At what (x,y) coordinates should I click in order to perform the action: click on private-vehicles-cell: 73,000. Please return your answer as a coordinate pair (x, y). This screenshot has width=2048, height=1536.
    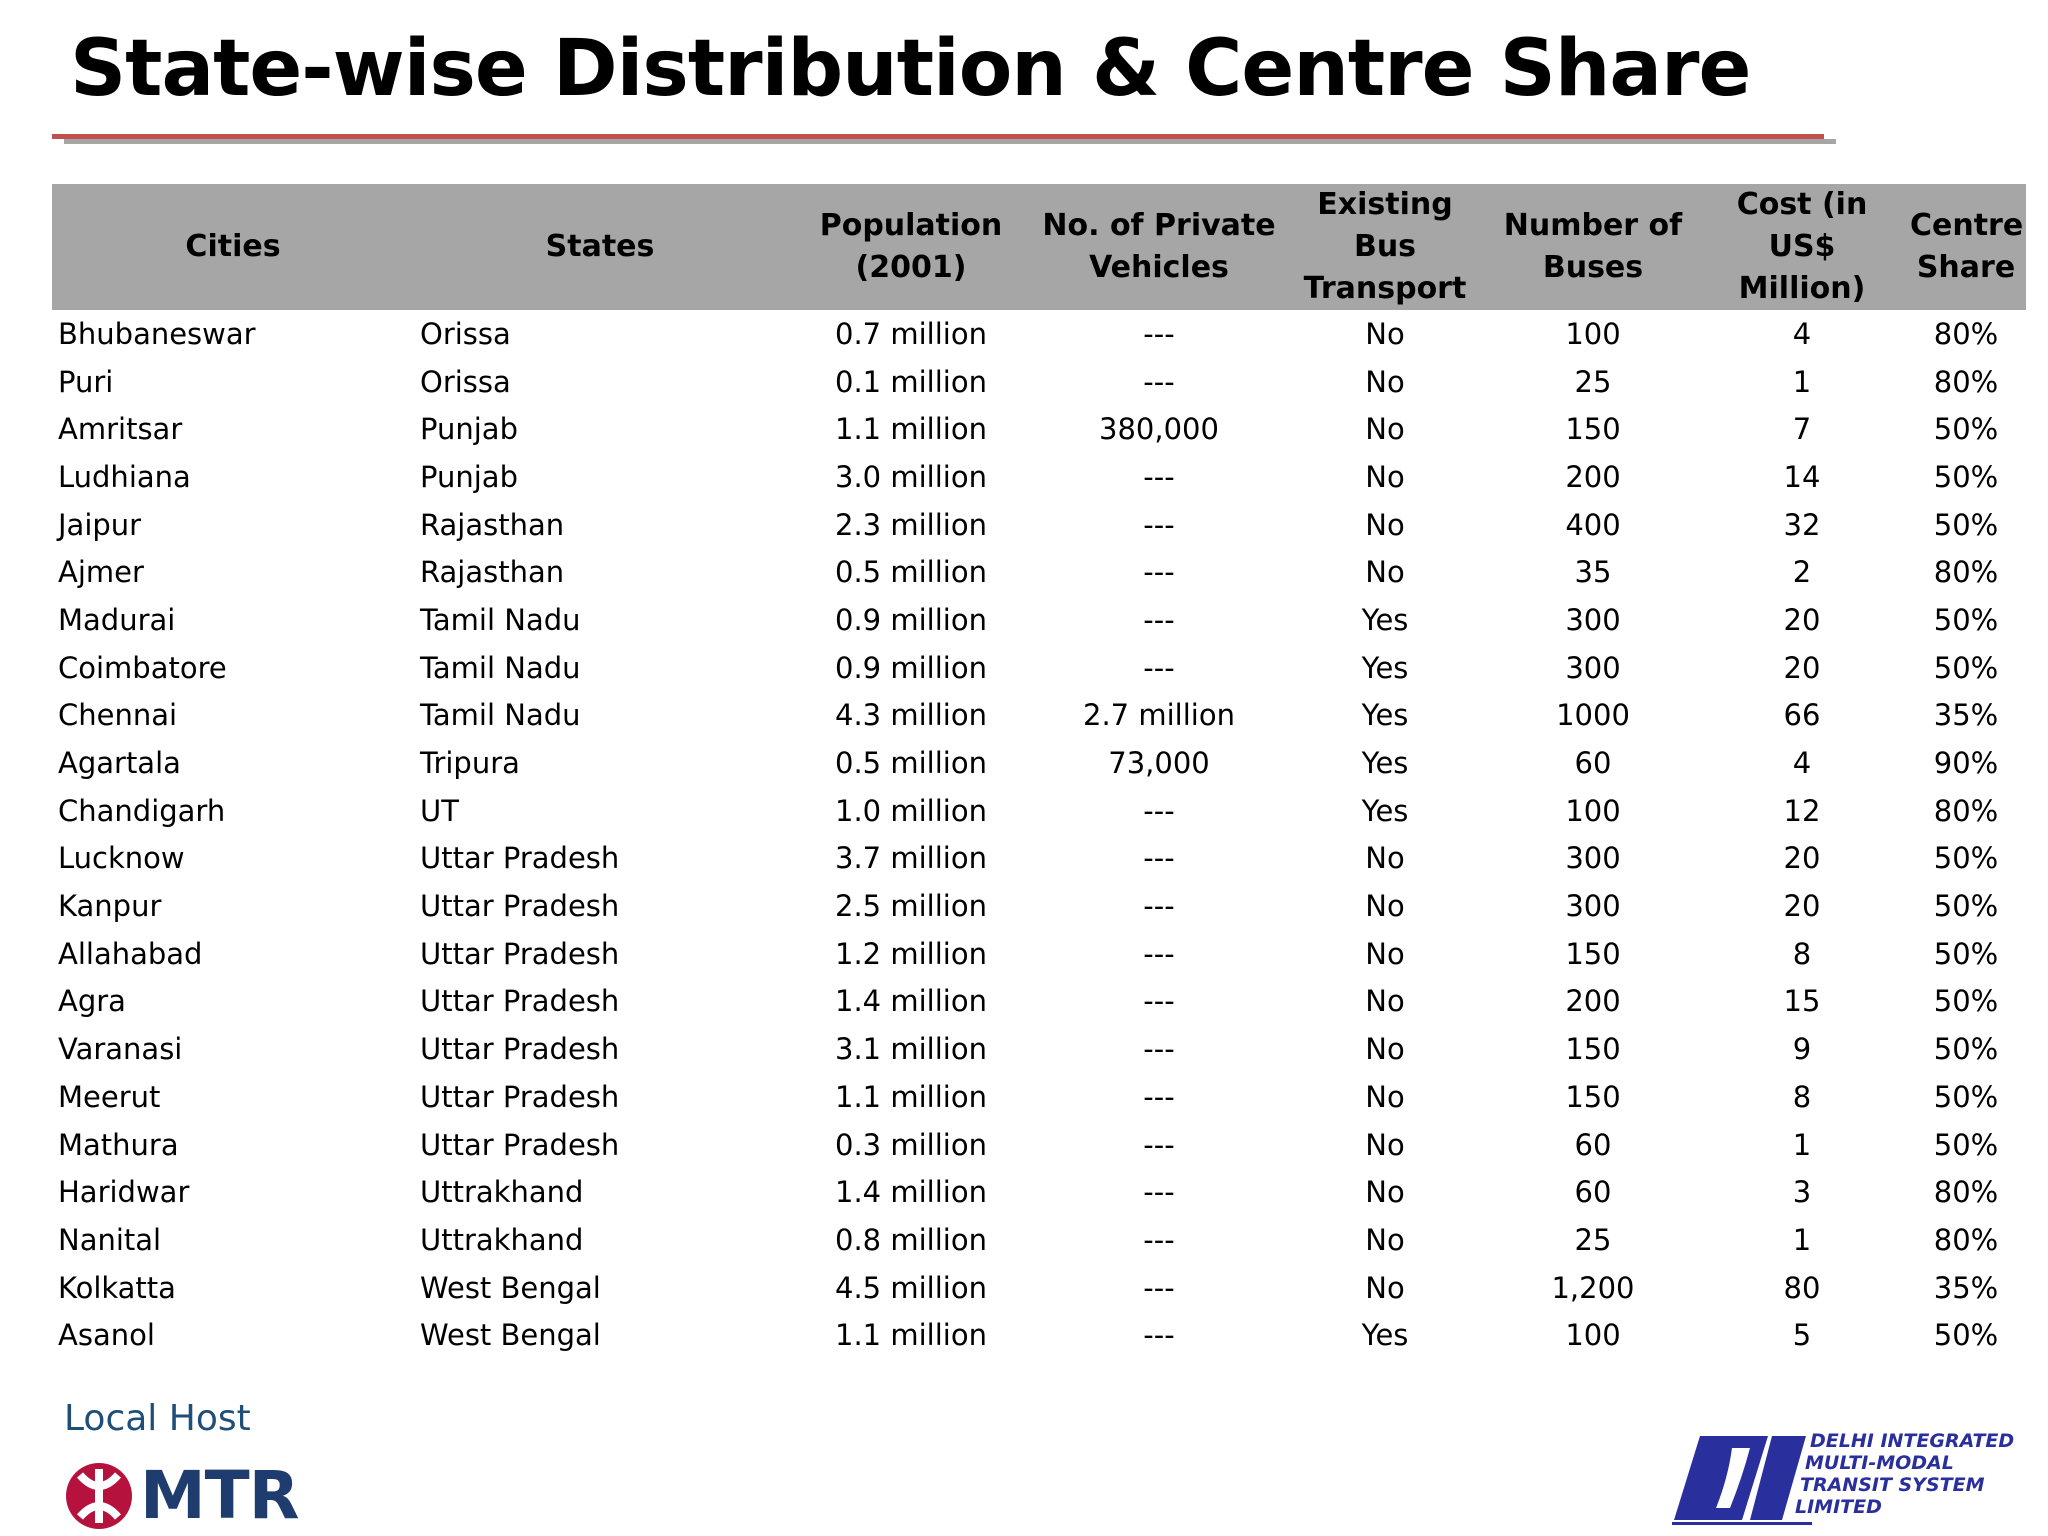
    Looking at the image, I should click on (1159, 763).